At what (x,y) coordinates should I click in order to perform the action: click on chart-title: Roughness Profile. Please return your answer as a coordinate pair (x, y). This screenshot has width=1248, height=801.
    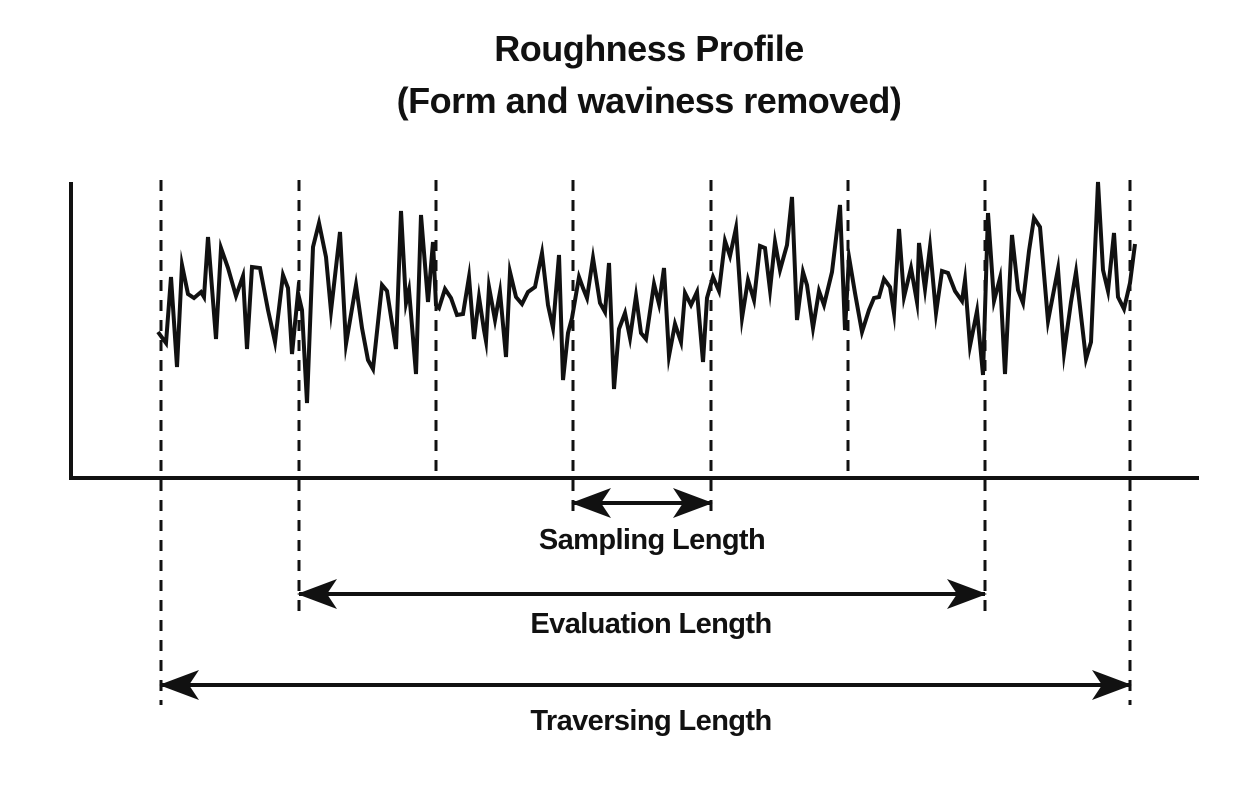
    Looking at the image, I should click on (649, 48).